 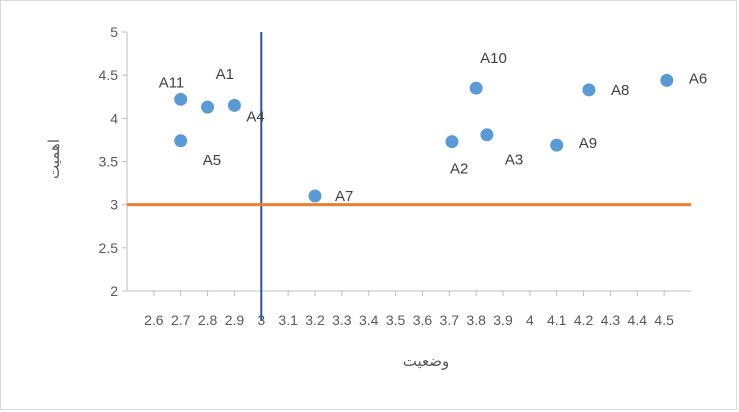 I want to click on x-tick-label: 4, so click(x=530, y=320).